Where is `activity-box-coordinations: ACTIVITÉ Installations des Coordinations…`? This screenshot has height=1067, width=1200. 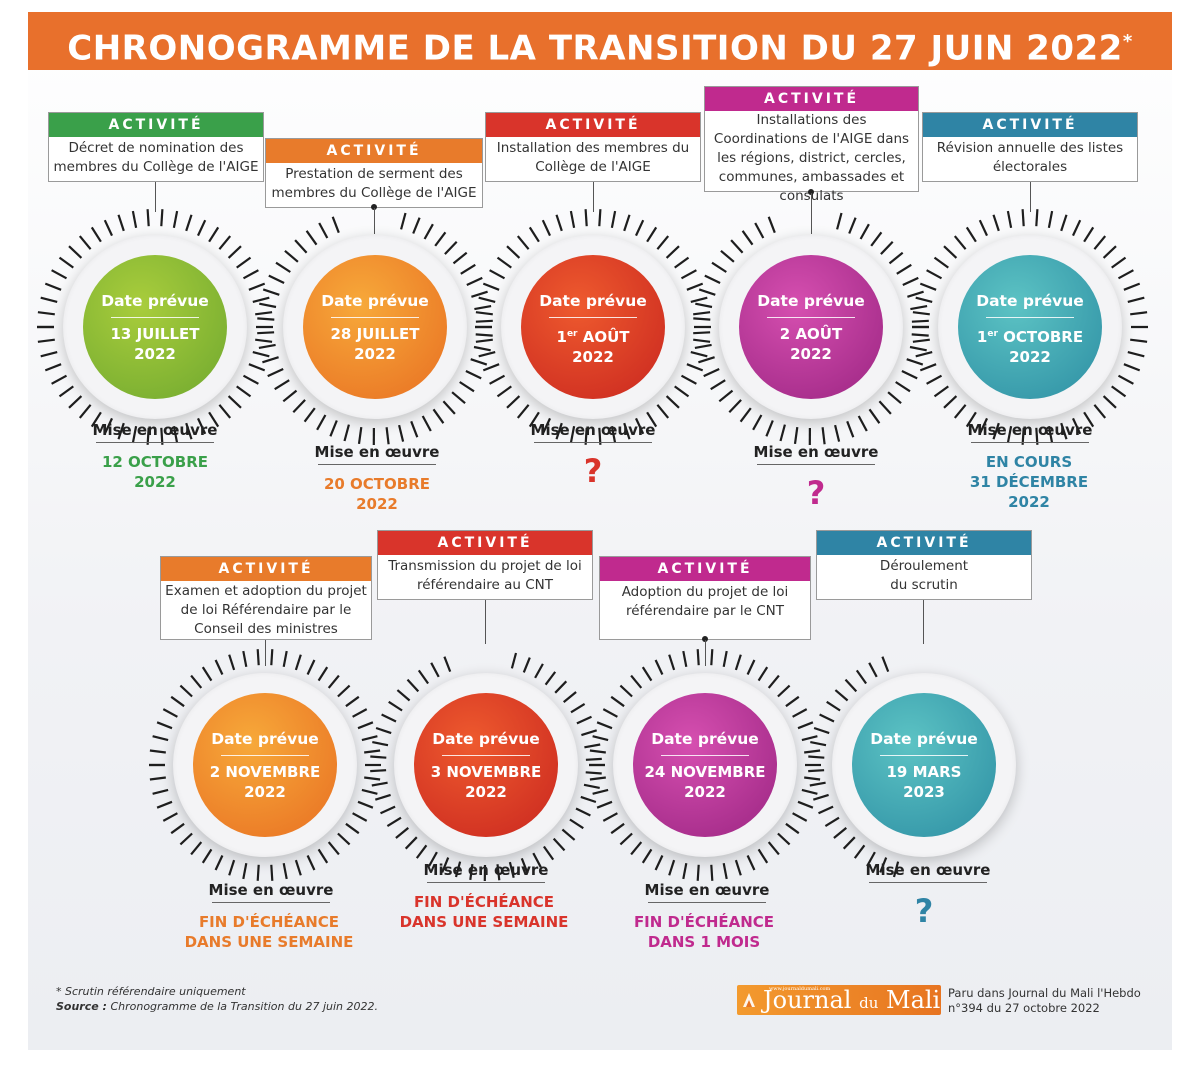 activity-box-coordinations: ACTIVITÉ Installations des Coordinations… is located at coordinates (811, 145).